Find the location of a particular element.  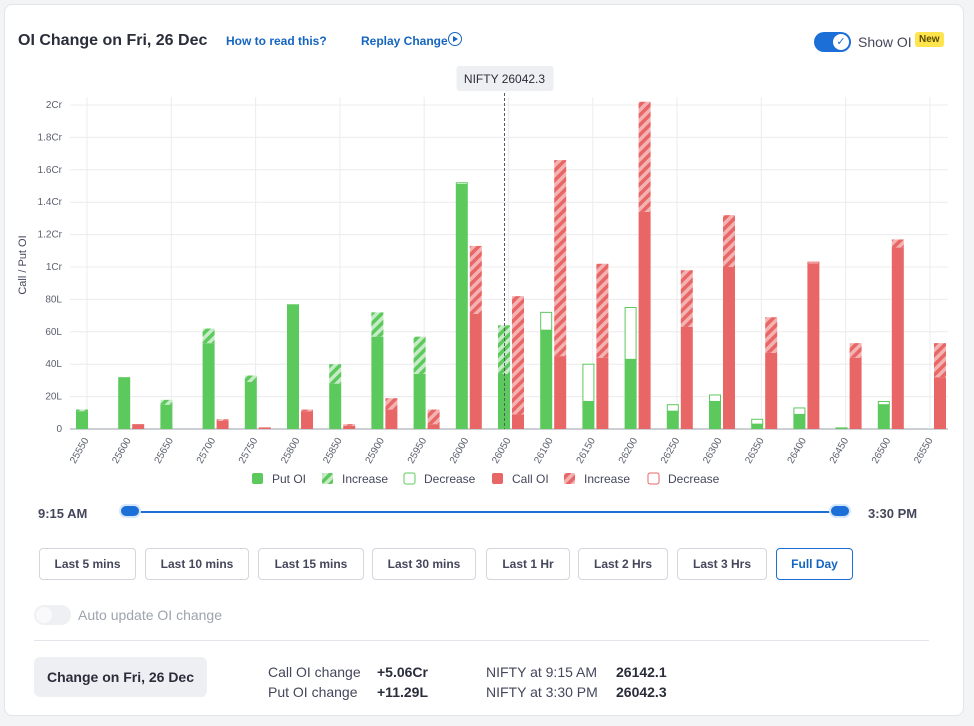

spot-label-box is located at coordinates (505, 78).